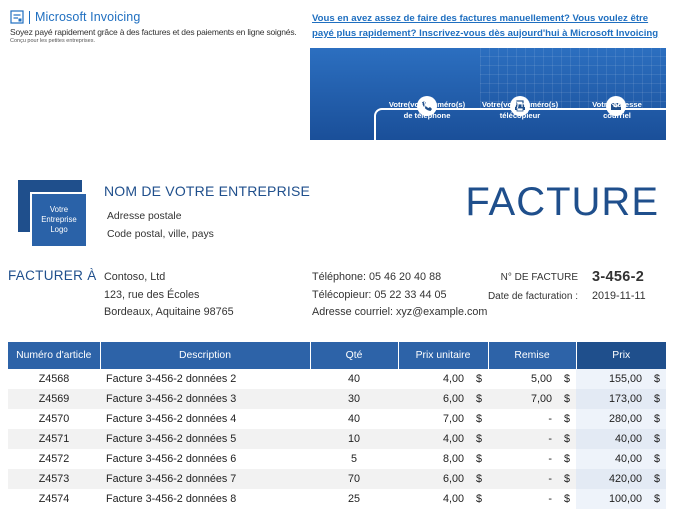 Image resolution: width=675 pixels, height=520 pixels. Describe the element at coordinates (171, 419) in the screenshot. I see `cell-description: Facture 3-456-2 données 4` at that location.